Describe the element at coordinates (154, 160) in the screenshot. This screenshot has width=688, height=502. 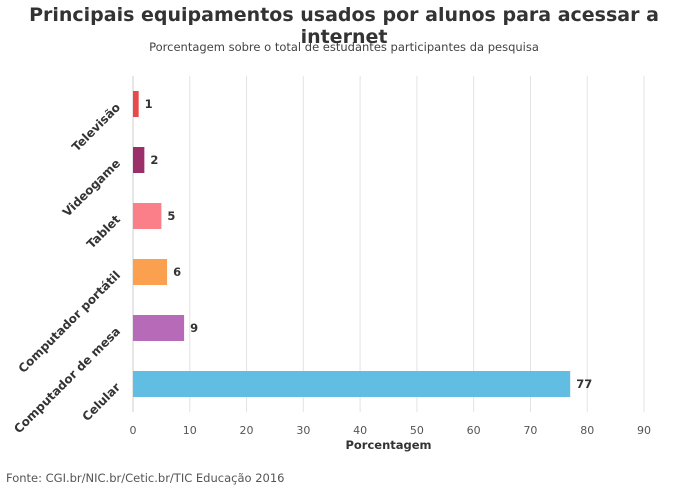
I see `data-label: 2` at that location.